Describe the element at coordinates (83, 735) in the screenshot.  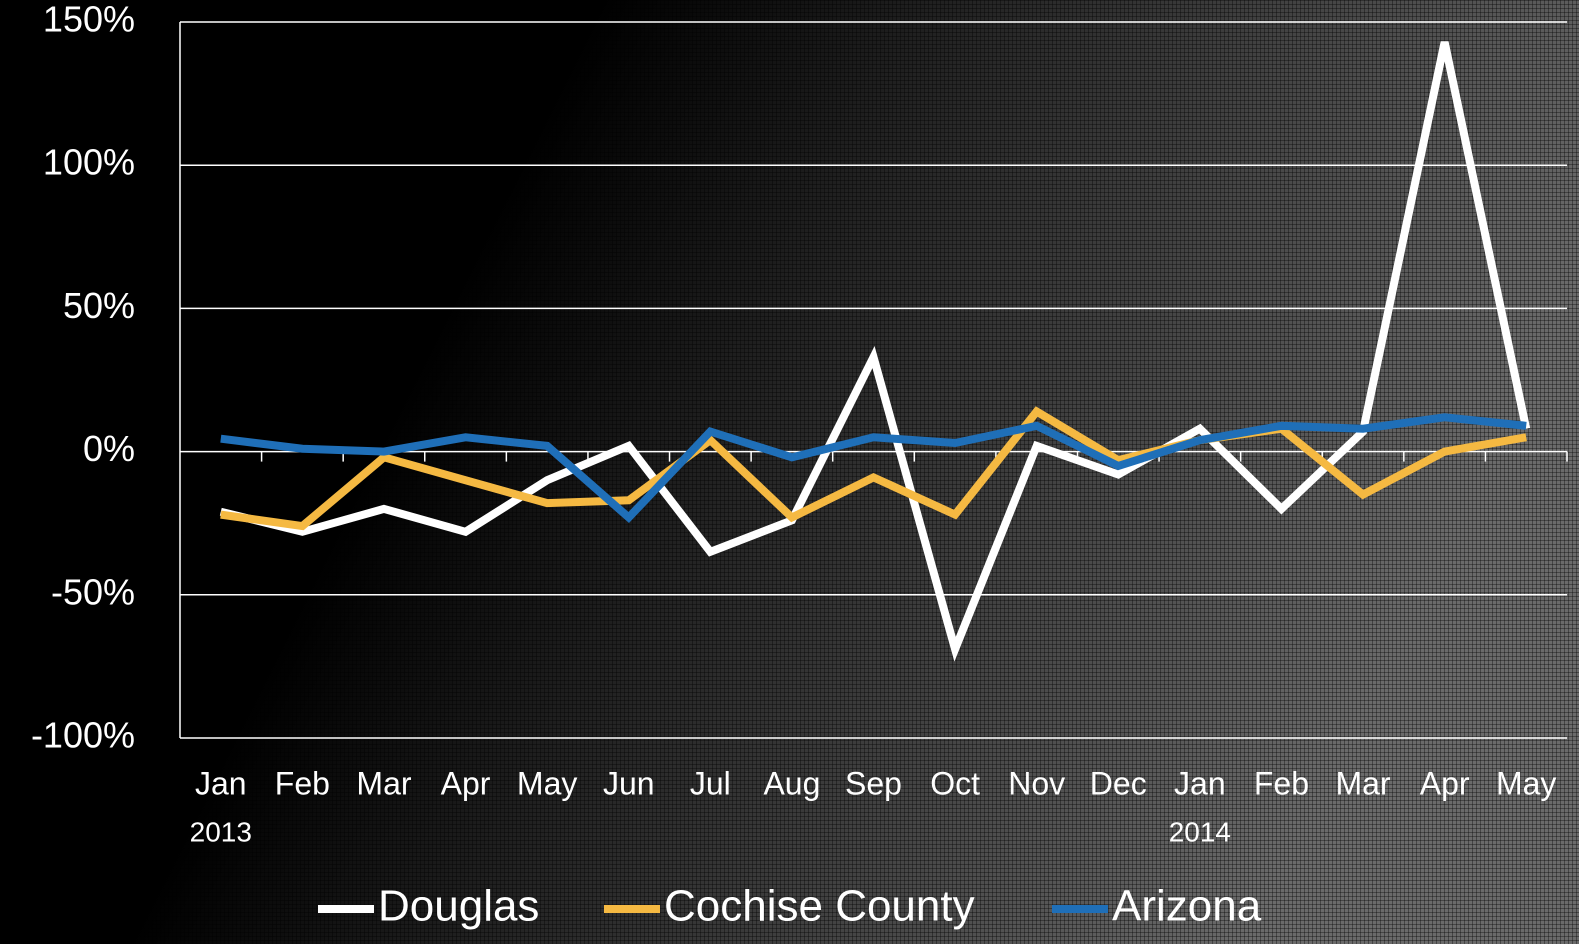
I see `y-tick-label: -100%` at that location.